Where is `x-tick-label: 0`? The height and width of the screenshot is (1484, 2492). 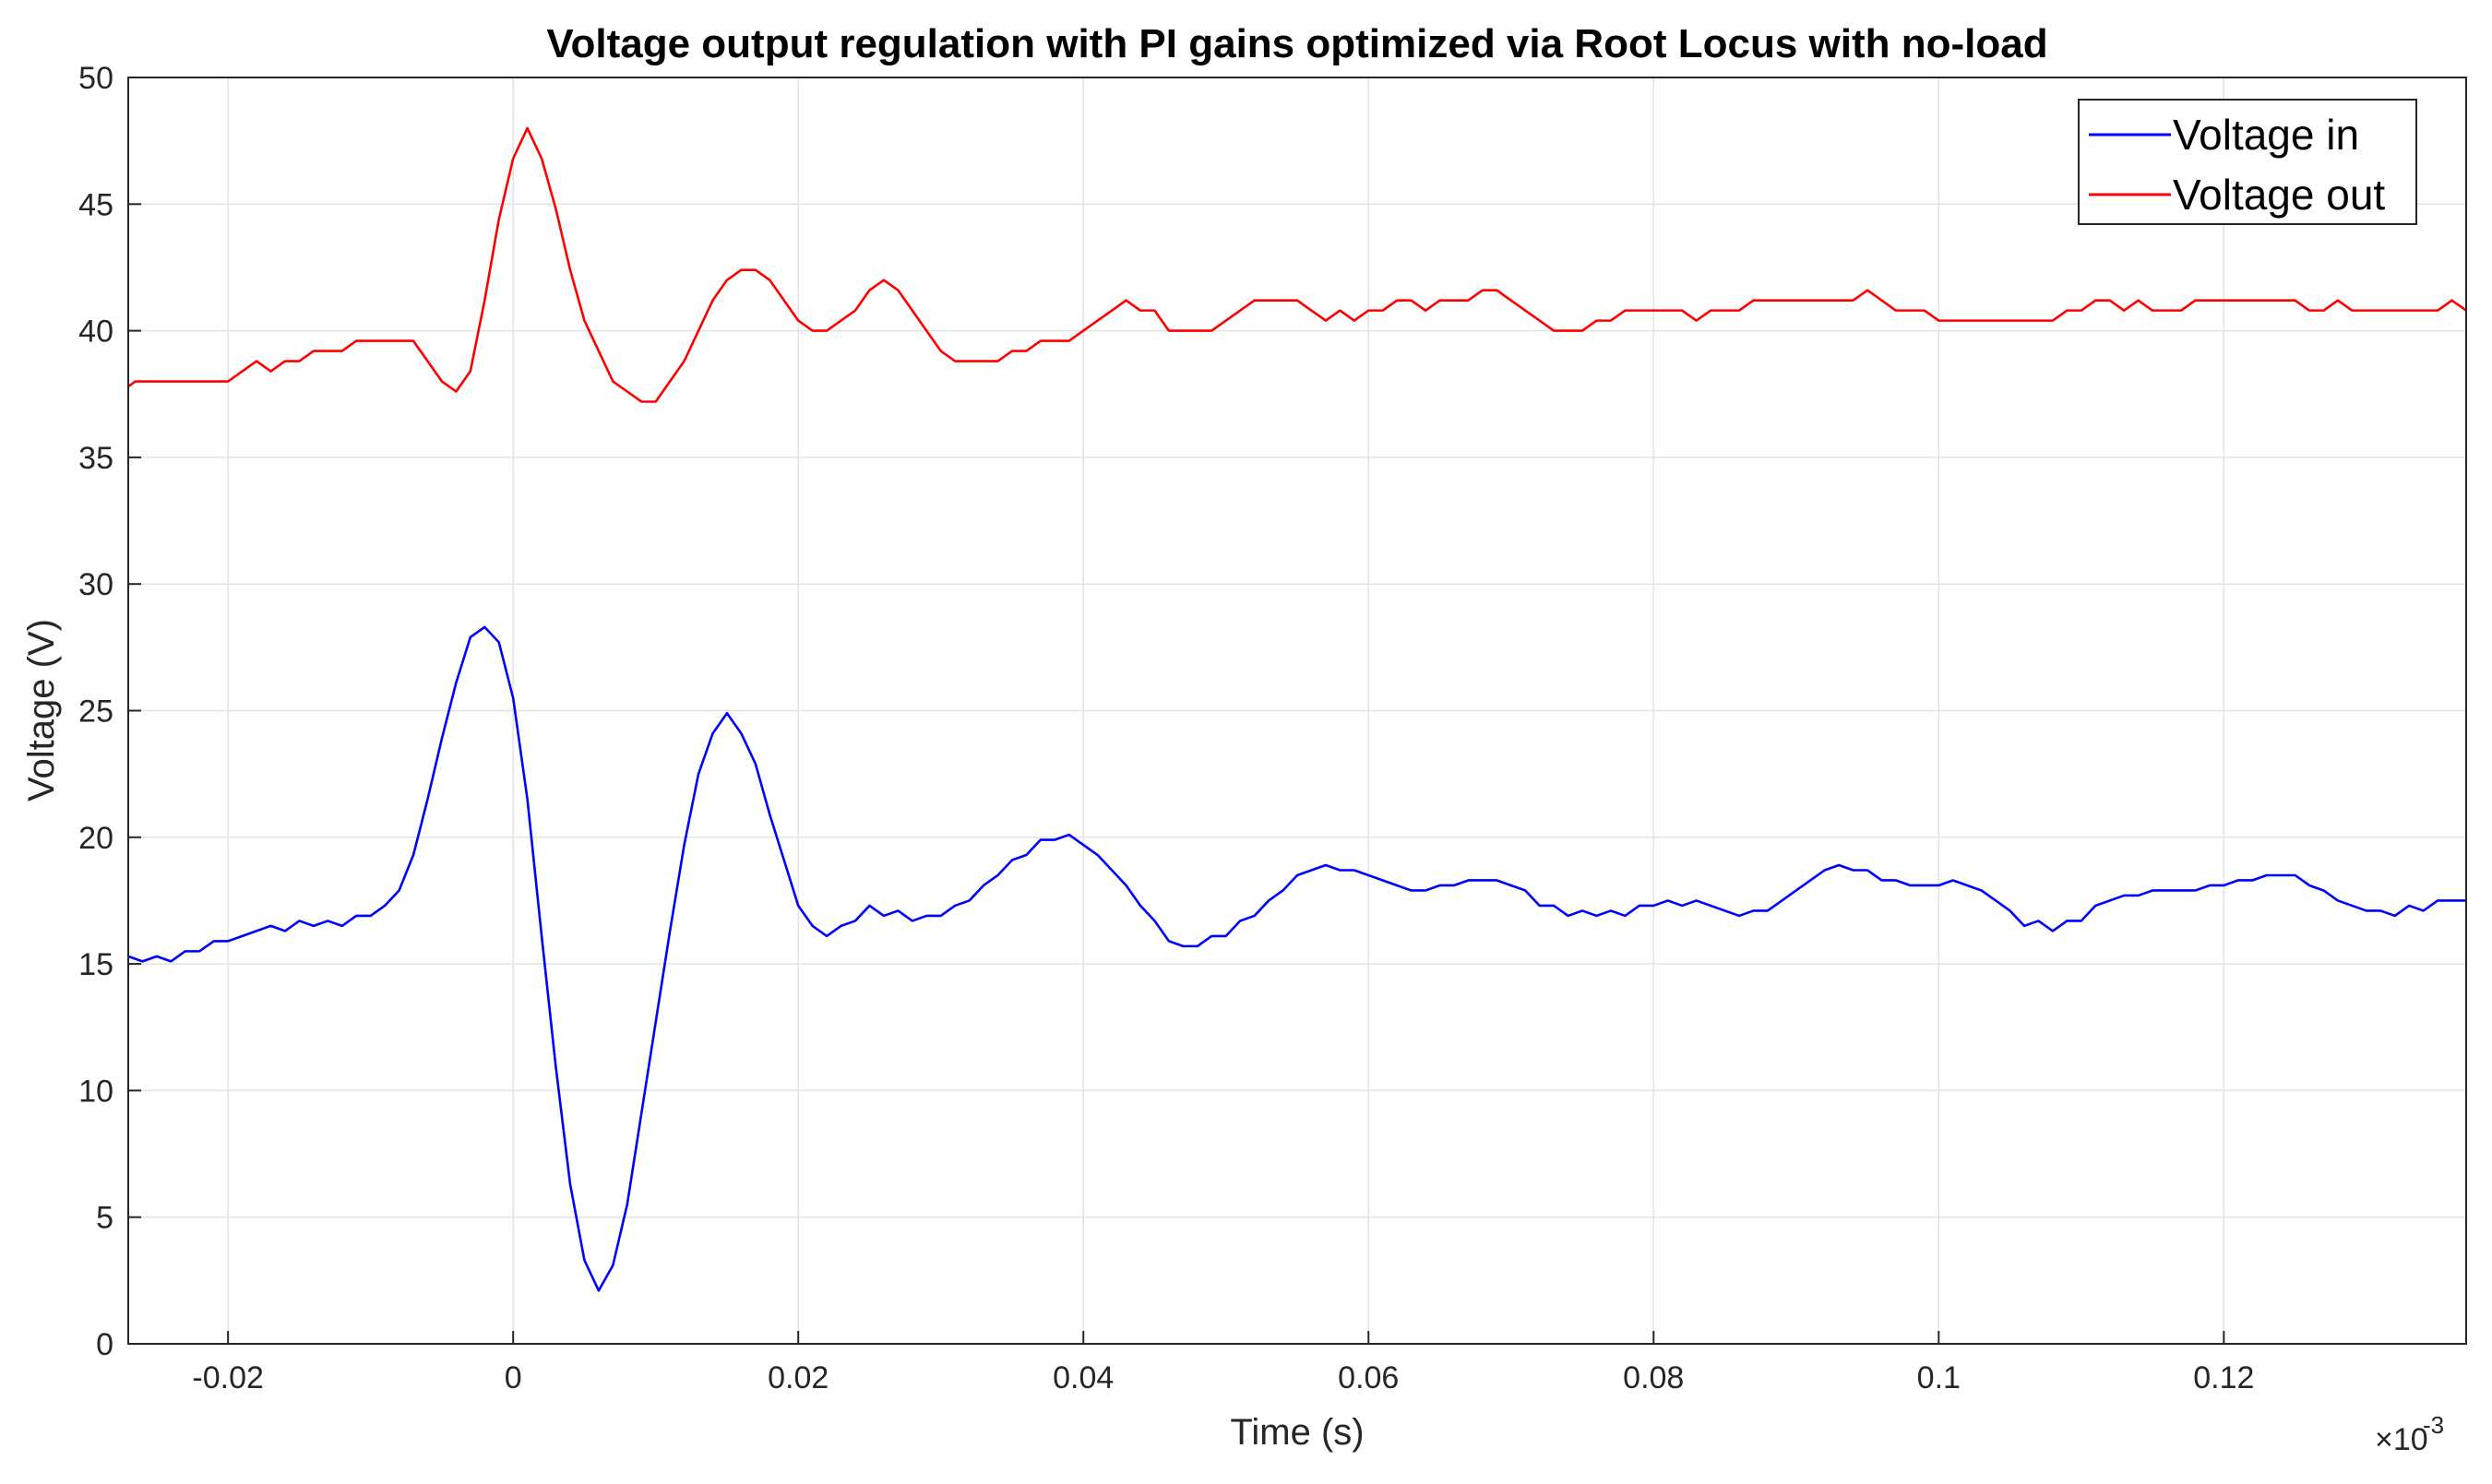 x-tick-label: 0 is located at coordinates (513, 1377).